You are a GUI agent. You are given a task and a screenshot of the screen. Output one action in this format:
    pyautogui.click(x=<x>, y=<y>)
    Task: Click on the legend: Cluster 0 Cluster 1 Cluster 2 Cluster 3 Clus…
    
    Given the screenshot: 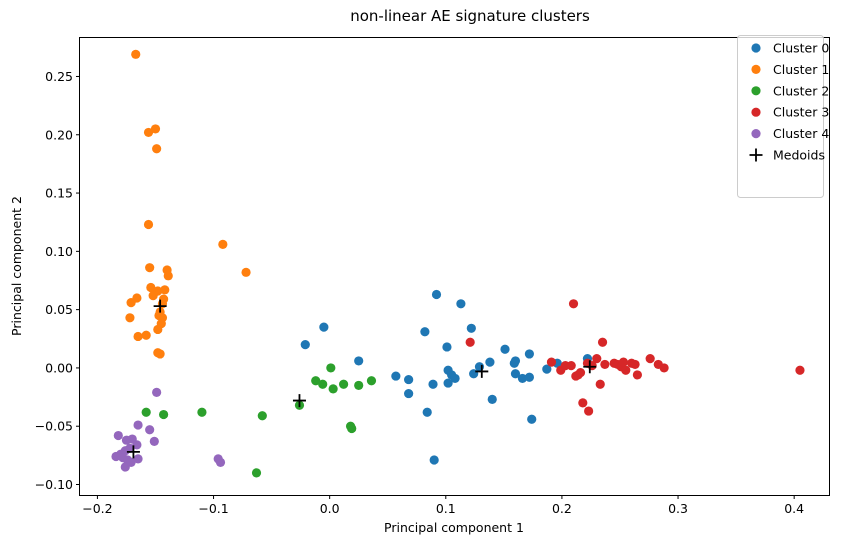 What is the action you would take?
    pyautogui.click(x=783, y=116)
    